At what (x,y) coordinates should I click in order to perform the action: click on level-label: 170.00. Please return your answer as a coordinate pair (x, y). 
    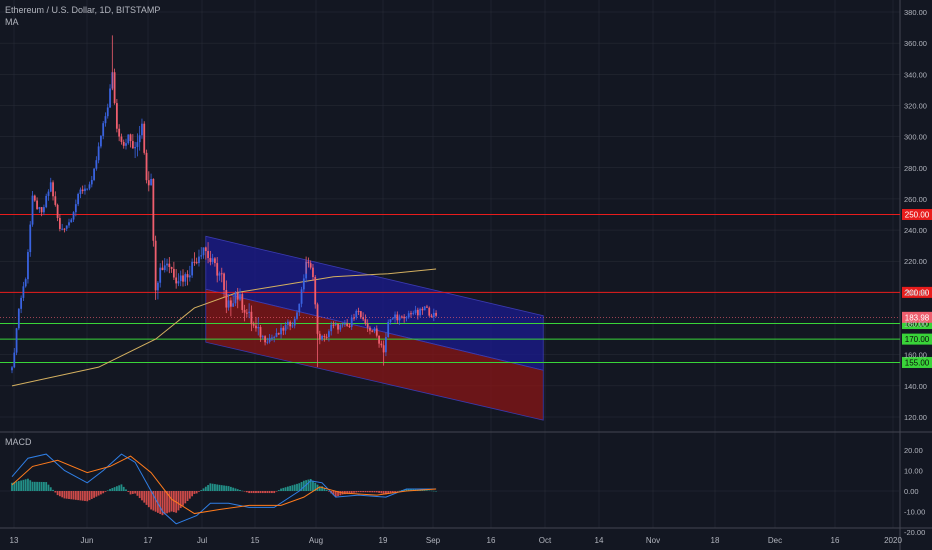
    Looking at the image, I should click on (917, 339).